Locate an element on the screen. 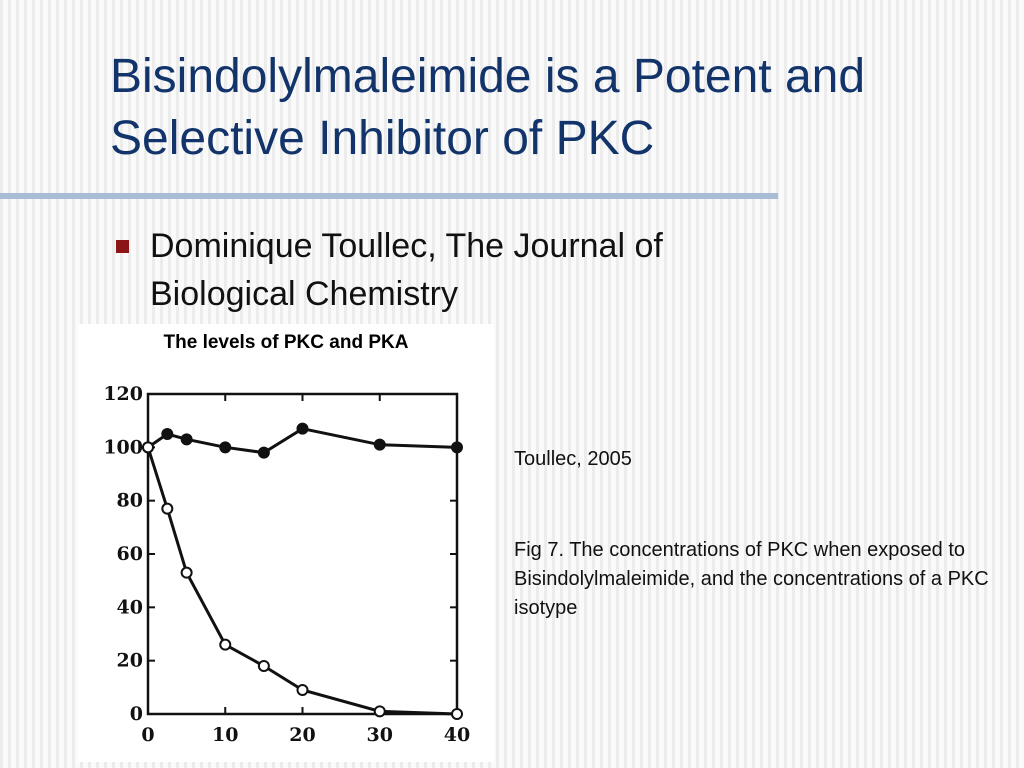 The height and width of the screenshot is (768, 1024). y-tick-label: 60 is located at coordinates (130, 554).